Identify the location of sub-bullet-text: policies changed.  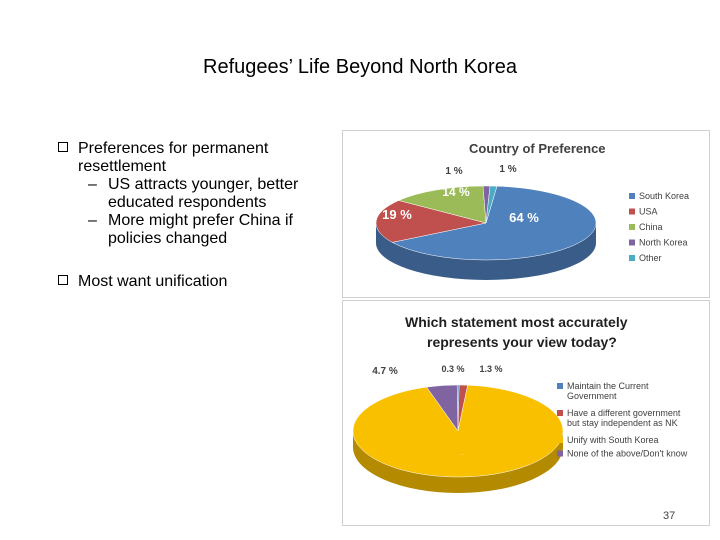
(168, 238).